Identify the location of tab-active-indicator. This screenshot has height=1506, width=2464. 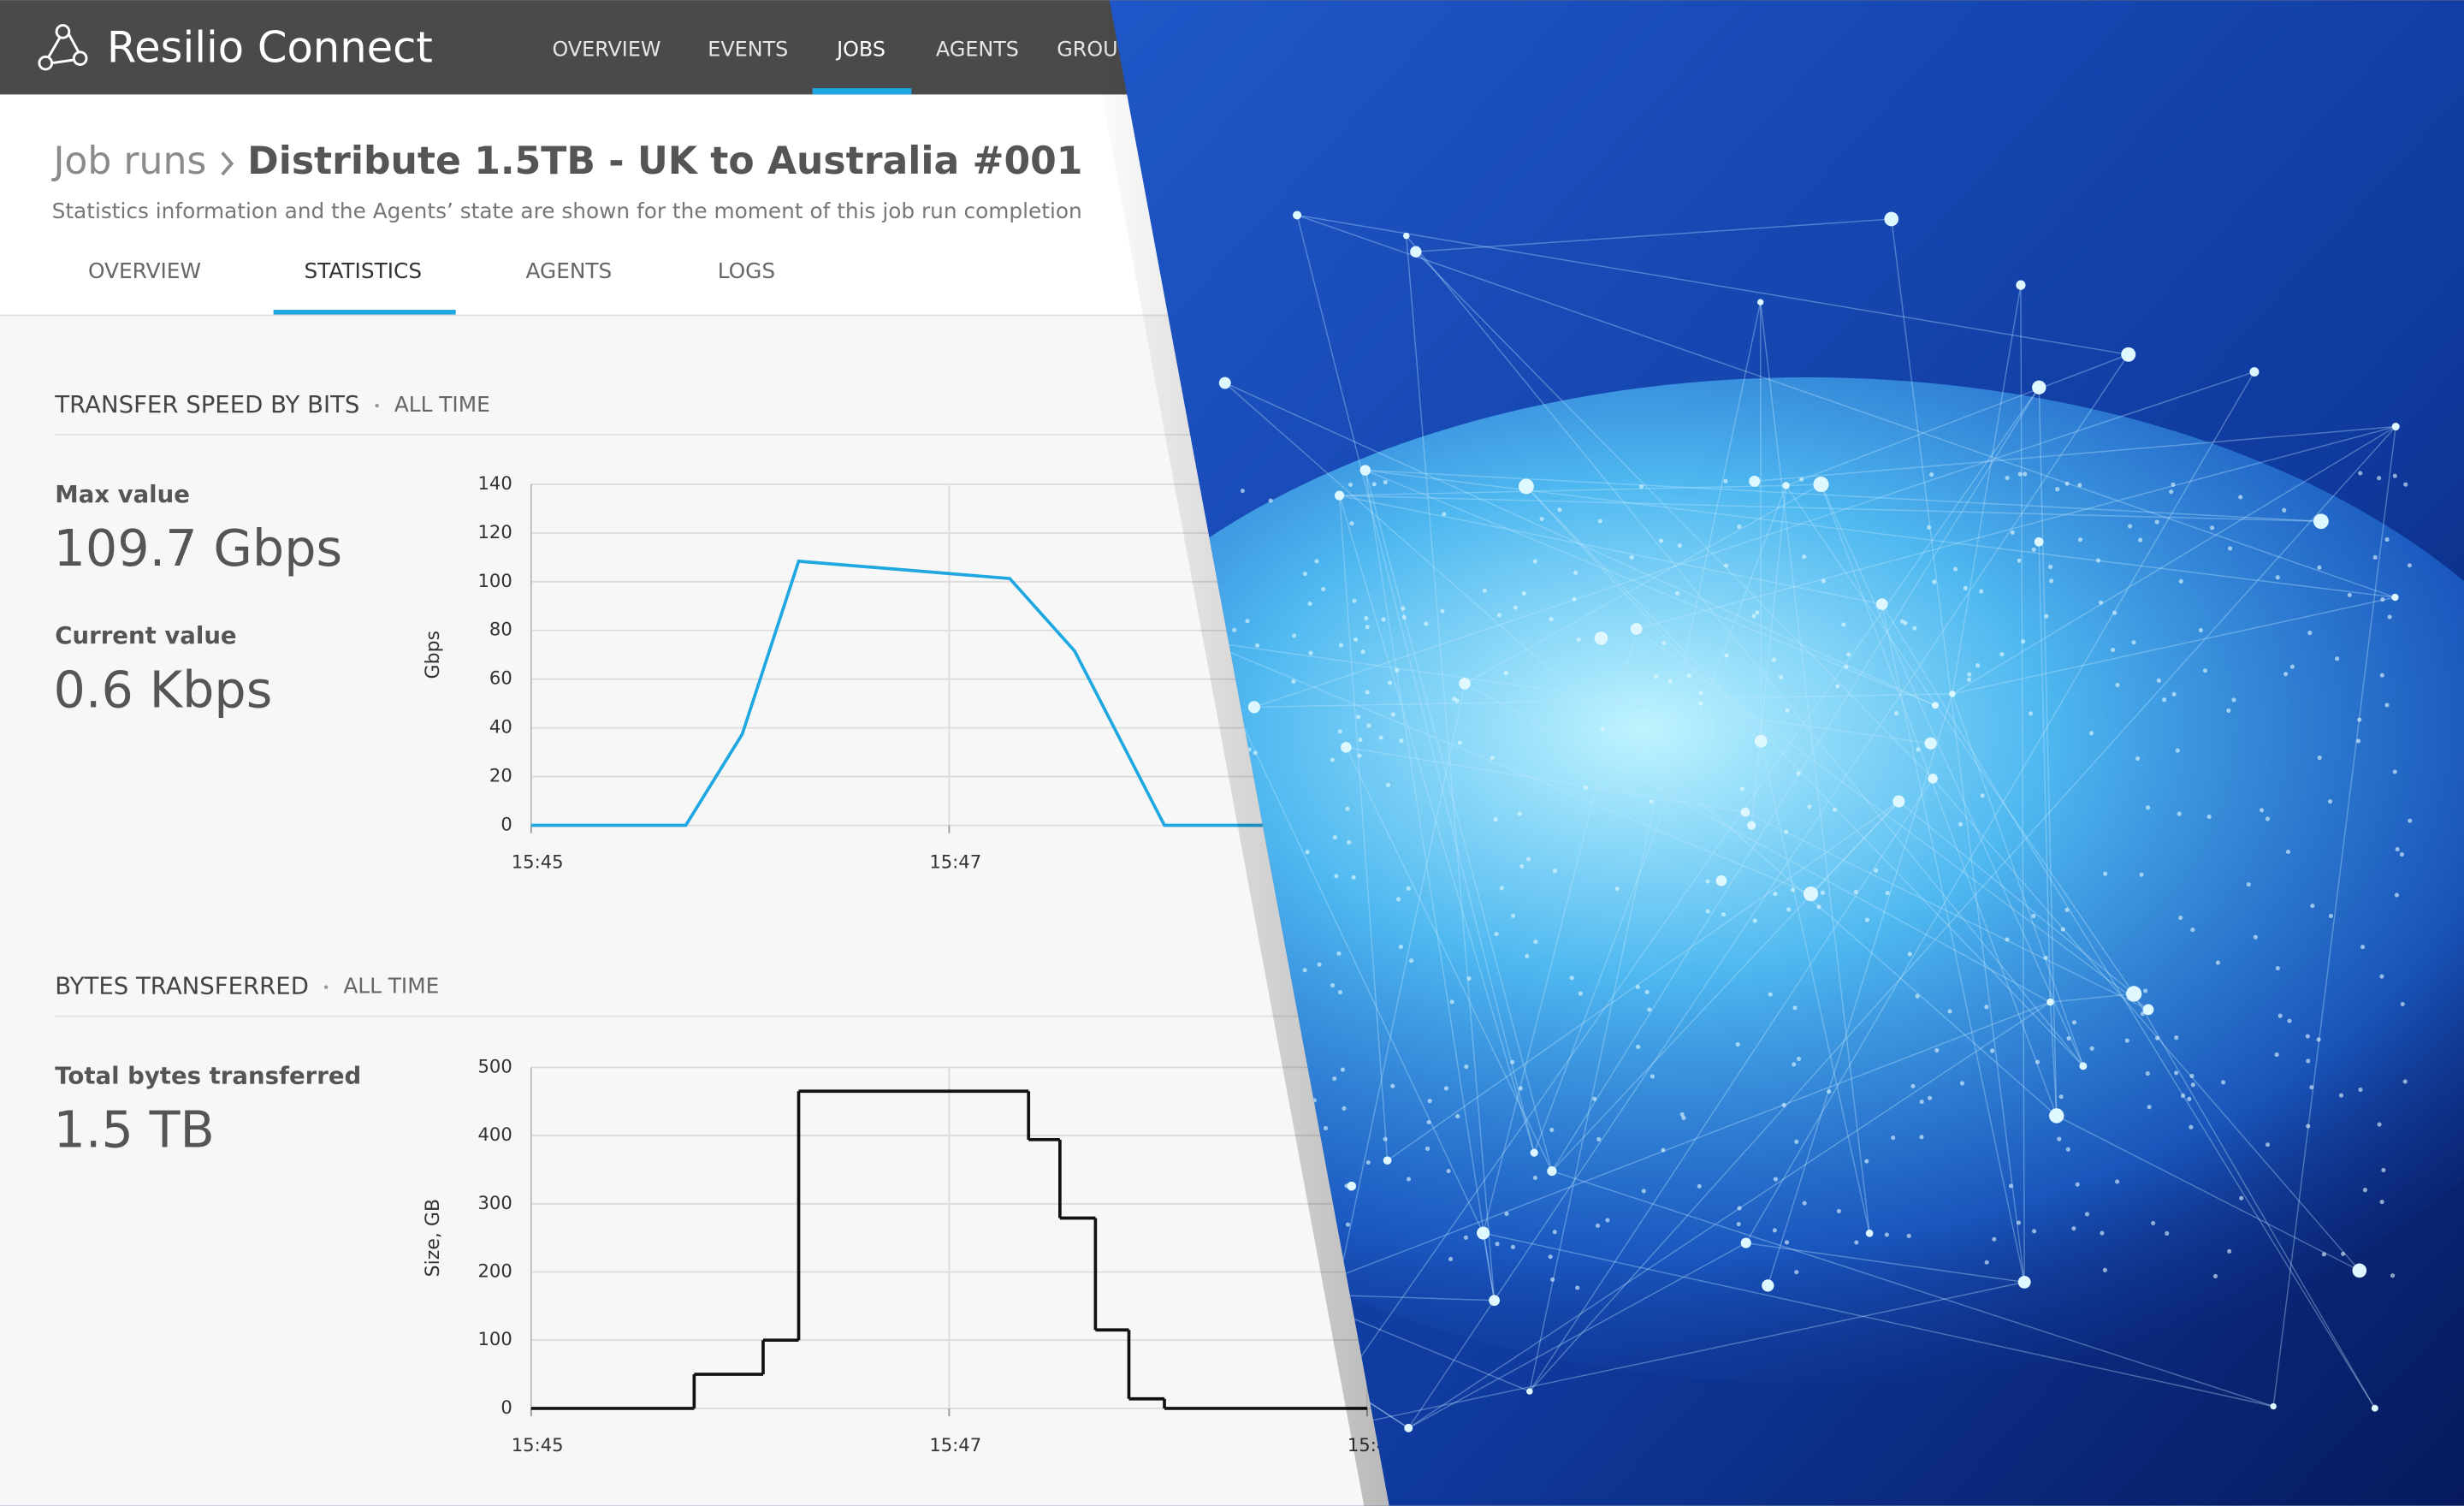
(364, 312).